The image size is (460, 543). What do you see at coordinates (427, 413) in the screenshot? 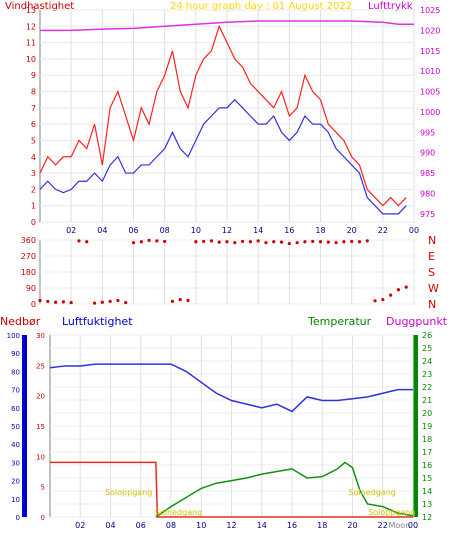
I see `temperature-tick-label: 20` at bounding box center [427, 413].